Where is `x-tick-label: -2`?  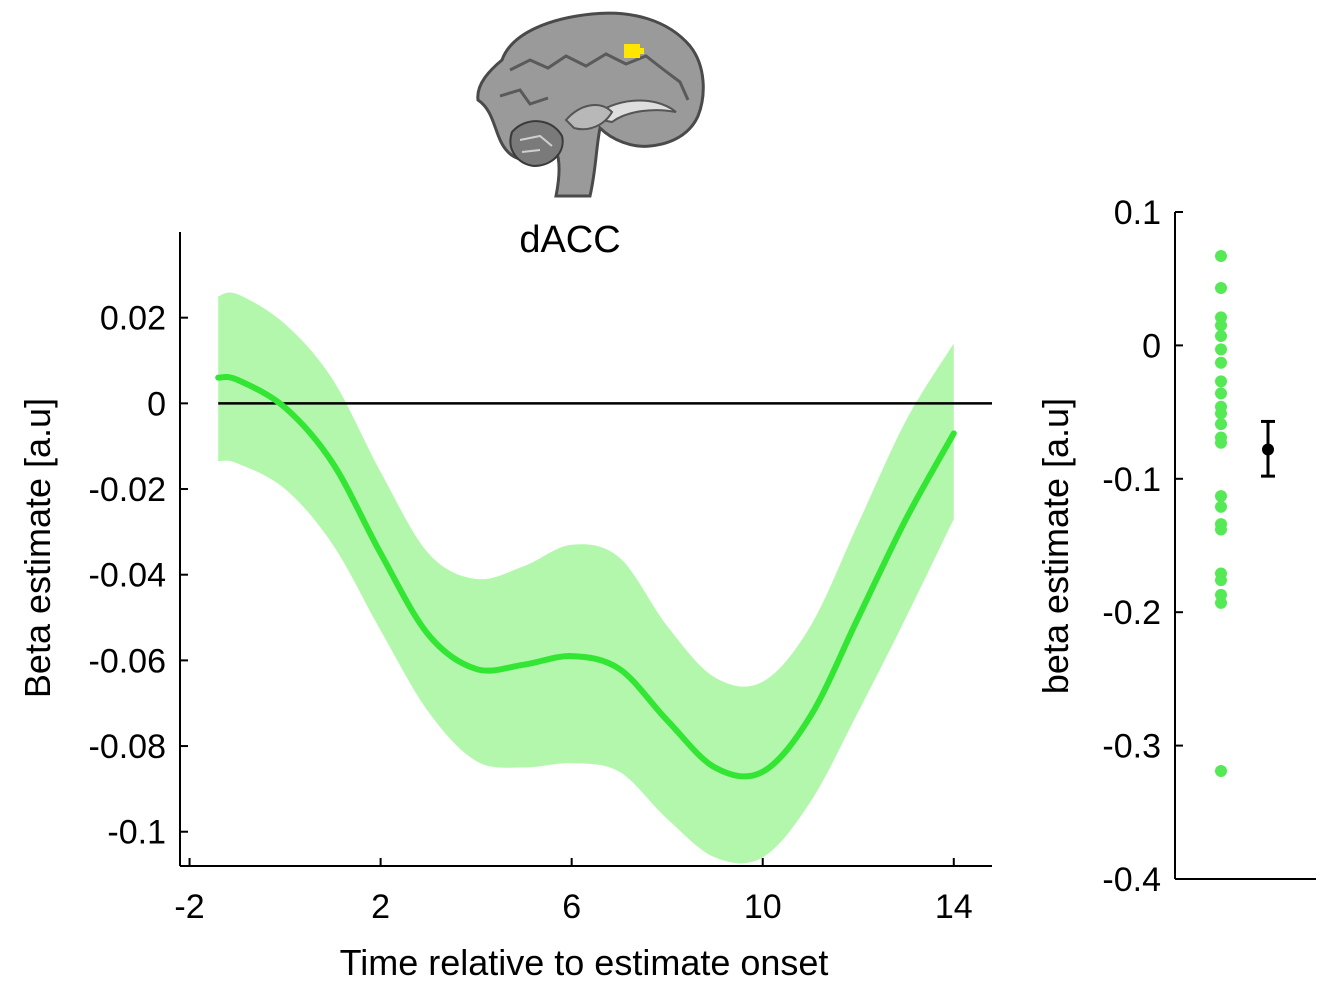
x-tick-label: -2 is located at coordinates (189, 907).